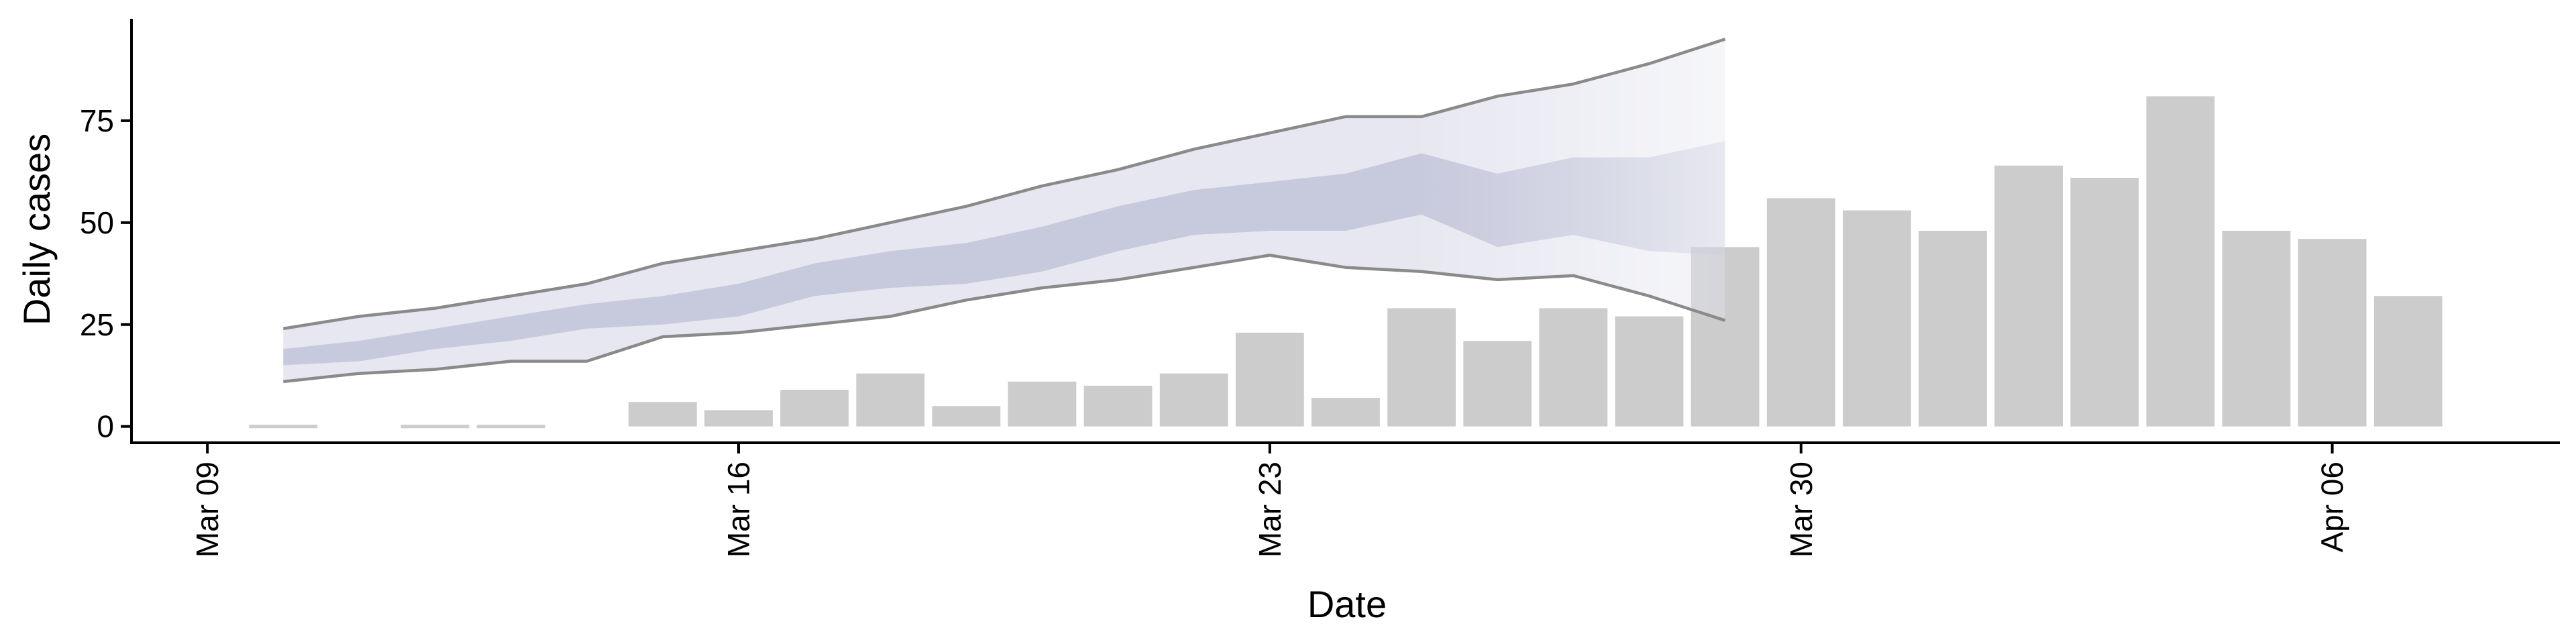  Describe the element at coordinates (1801, 509) in the screenshot. I see `x-tick-label: Mar 30` at that location.